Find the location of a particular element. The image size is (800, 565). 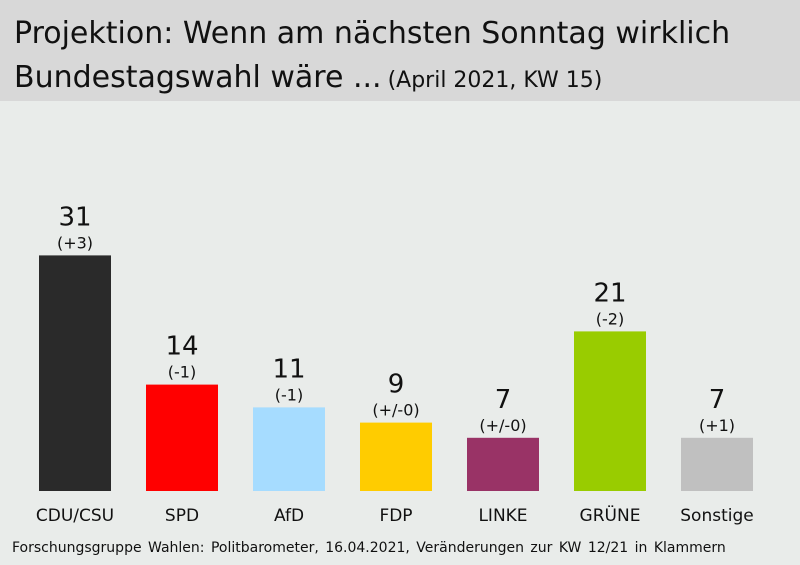

bar-cdu-csu is located at coordinates (75, 373).